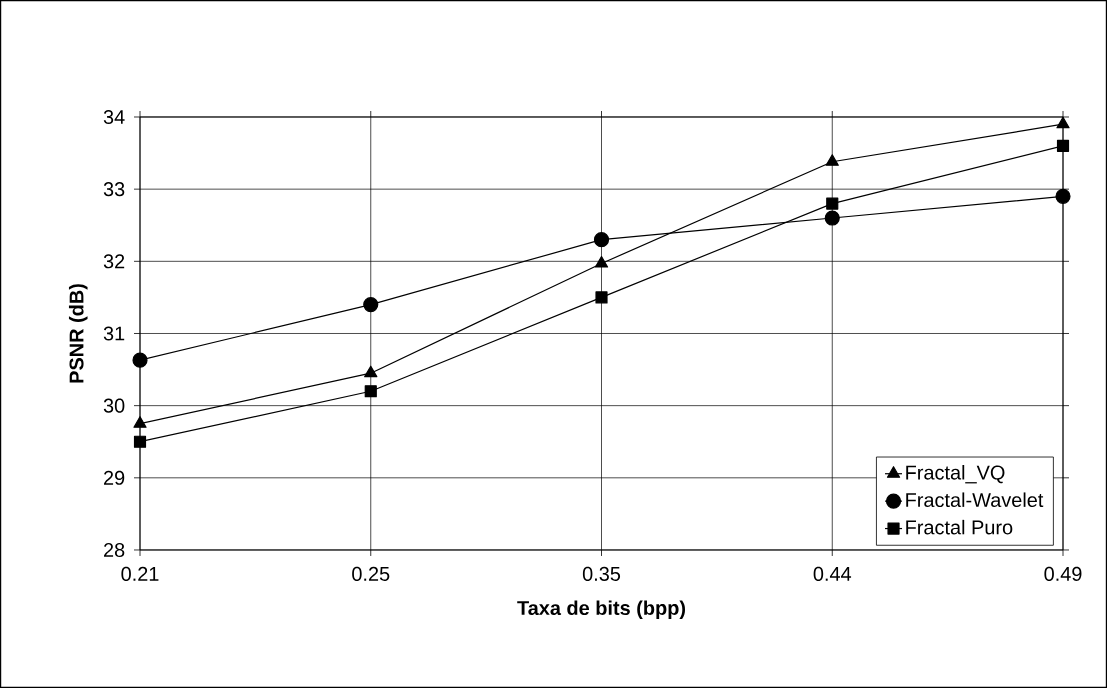 This screenshot has width=1107, height=688. Describe the element at coordinates (114, 405) in the screenshot. I see `y-tick-label: 30` at that location.